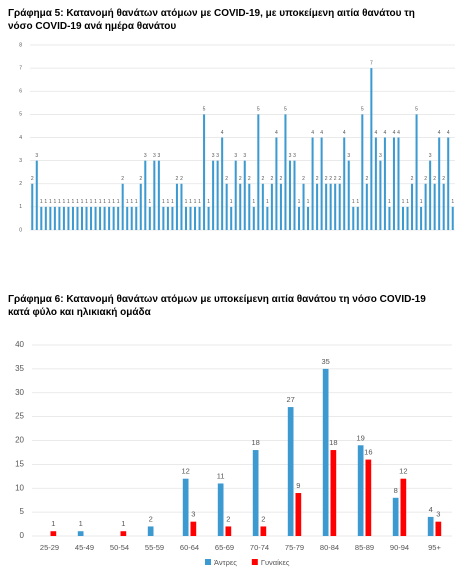 This screenshot has height=573, width=473. I want to click on y-tick-label: 0, so click(20, 230).